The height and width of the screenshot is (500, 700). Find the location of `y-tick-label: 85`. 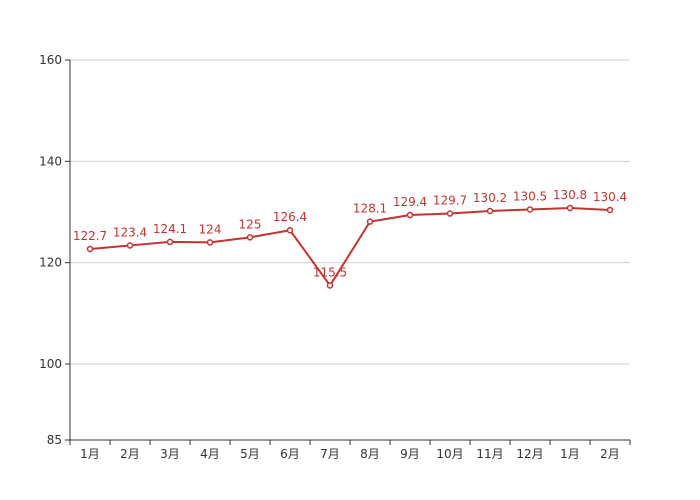

y-tick-label: 85 is located at coordinates (54, 440).